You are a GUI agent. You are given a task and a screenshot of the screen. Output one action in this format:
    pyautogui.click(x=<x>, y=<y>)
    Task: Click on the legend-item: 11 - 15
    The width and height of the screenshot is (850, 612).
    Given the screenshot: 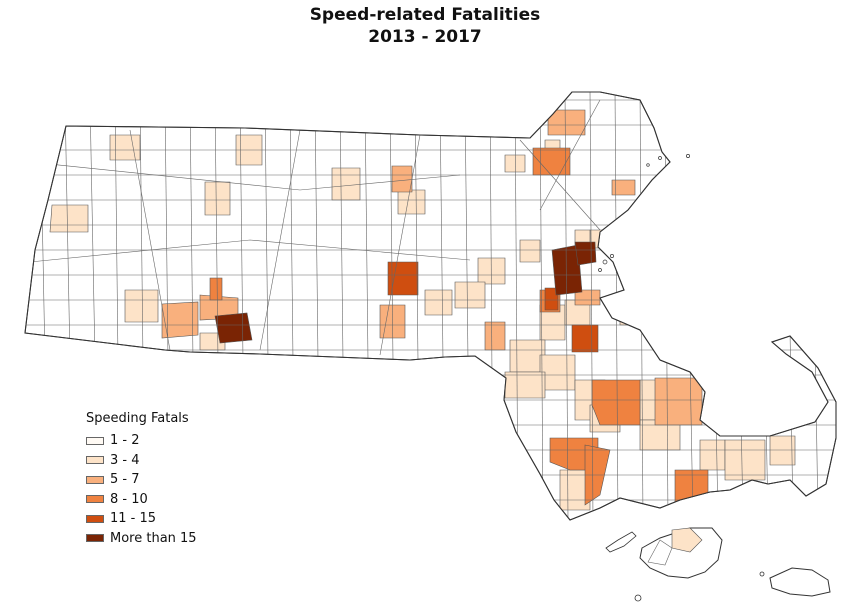 What is the action you would take?
    pyautogui.click(x=141, y=519)
    